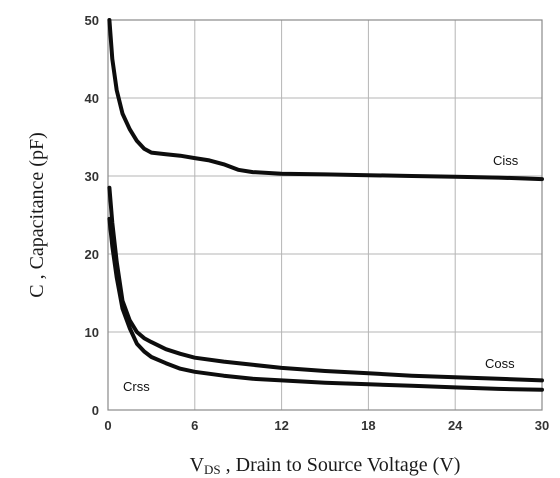 The width and height of the screenshot is (560, 478). What do you see at coordinates (37, 215) in the screenshot?
I see `y-axis-label: C , Capacitance (pF)` at bounding box center [37, 215].